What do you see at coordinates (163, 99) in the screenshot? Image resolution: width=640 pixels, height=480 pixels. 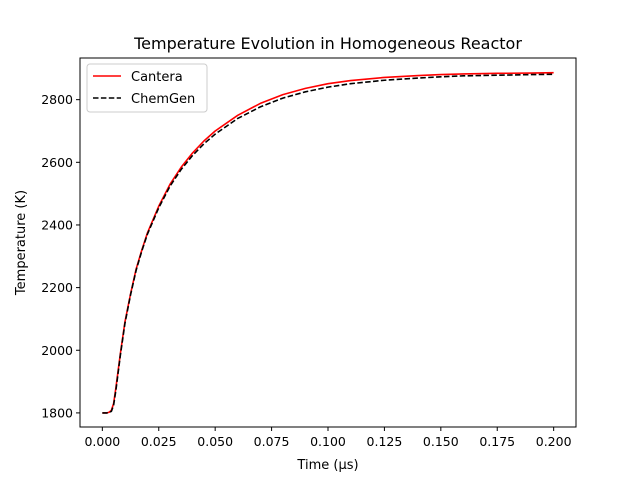 I see `legend-label-chemgen: ChemGen` at bounding box center [163, 99].